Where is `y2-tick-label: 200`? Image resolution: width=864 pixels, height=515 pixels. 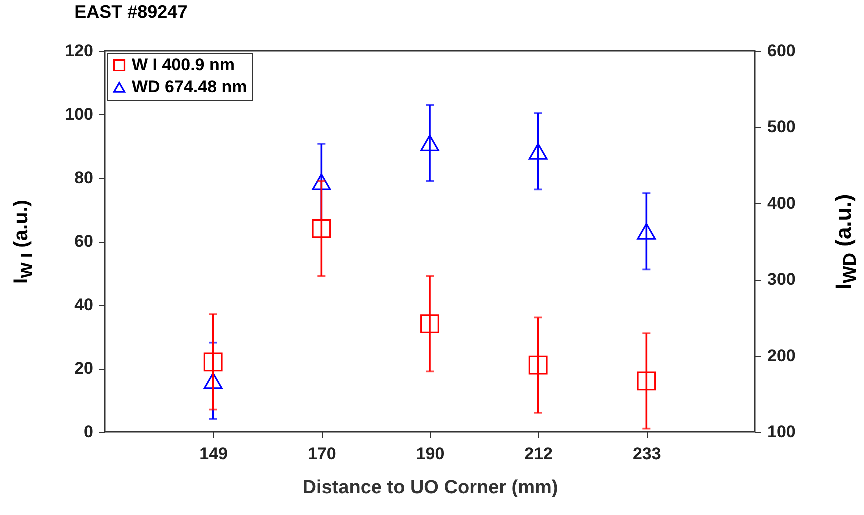
y2-tick-label: 200 is located at coordinates (782, 356).